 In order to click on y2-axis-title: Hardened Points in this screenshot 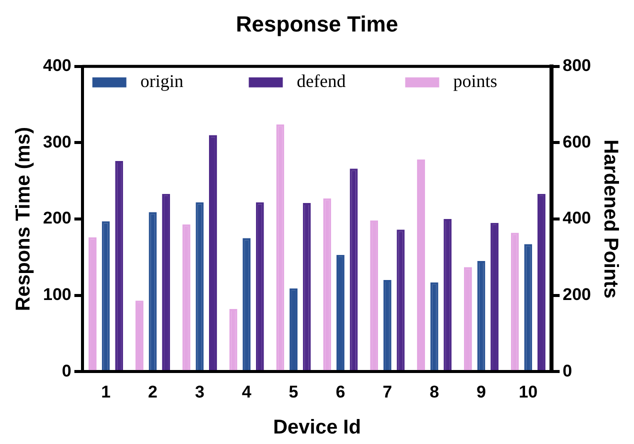, I will do `click(610, 219)`.